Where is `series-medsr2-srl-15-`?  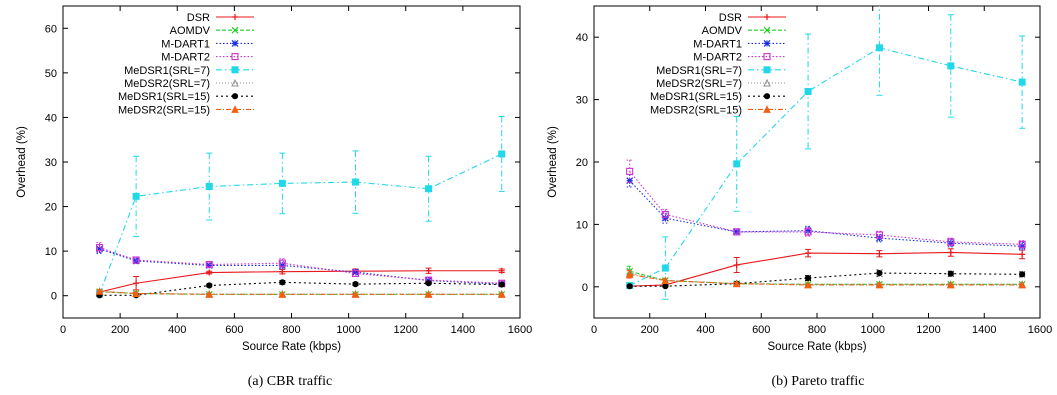
series-medsr2-srl-15- is located at coordinates (825, 279).